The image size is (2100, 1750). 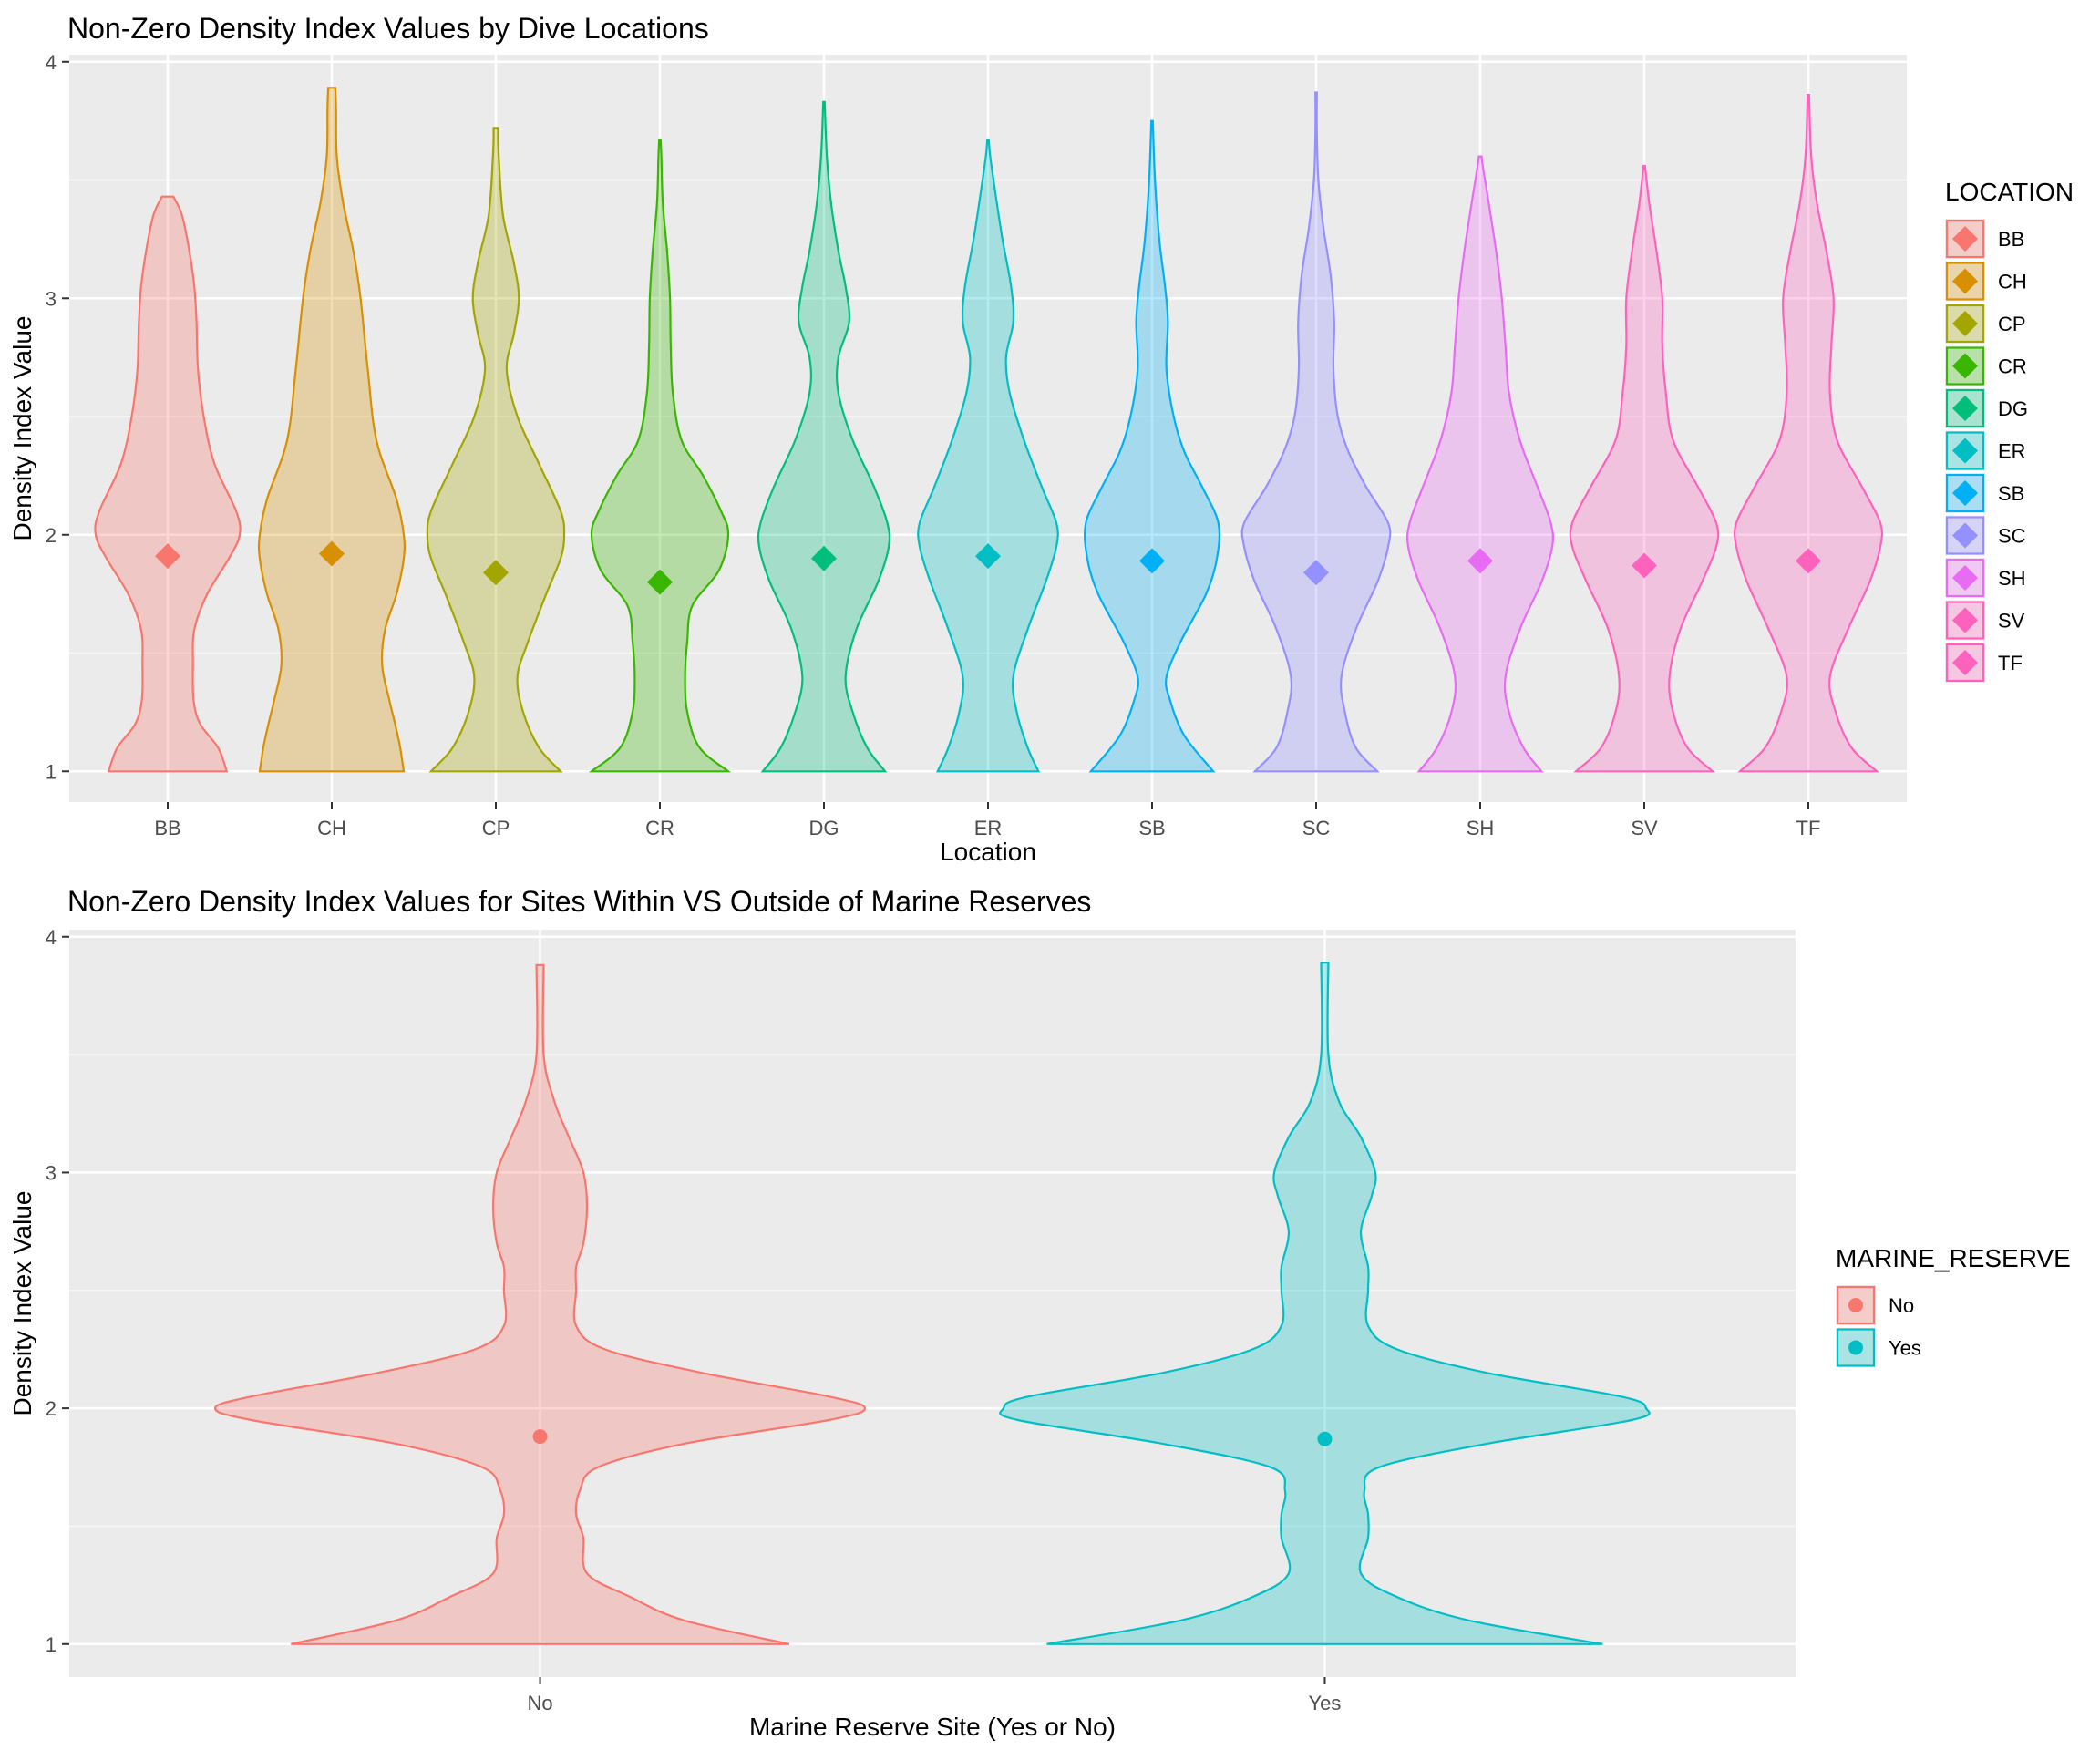 I want to click on mean-marker-sh, so click(x=1480, y=561).